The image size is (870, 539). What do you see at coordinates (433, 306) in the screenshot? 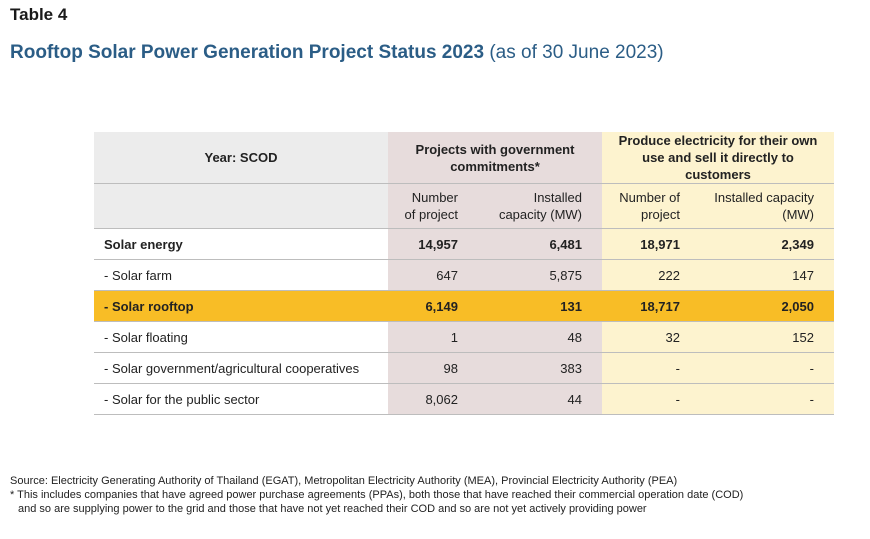
I see `cell-gov-projects: 6,149` at bounding box center [433, 306].